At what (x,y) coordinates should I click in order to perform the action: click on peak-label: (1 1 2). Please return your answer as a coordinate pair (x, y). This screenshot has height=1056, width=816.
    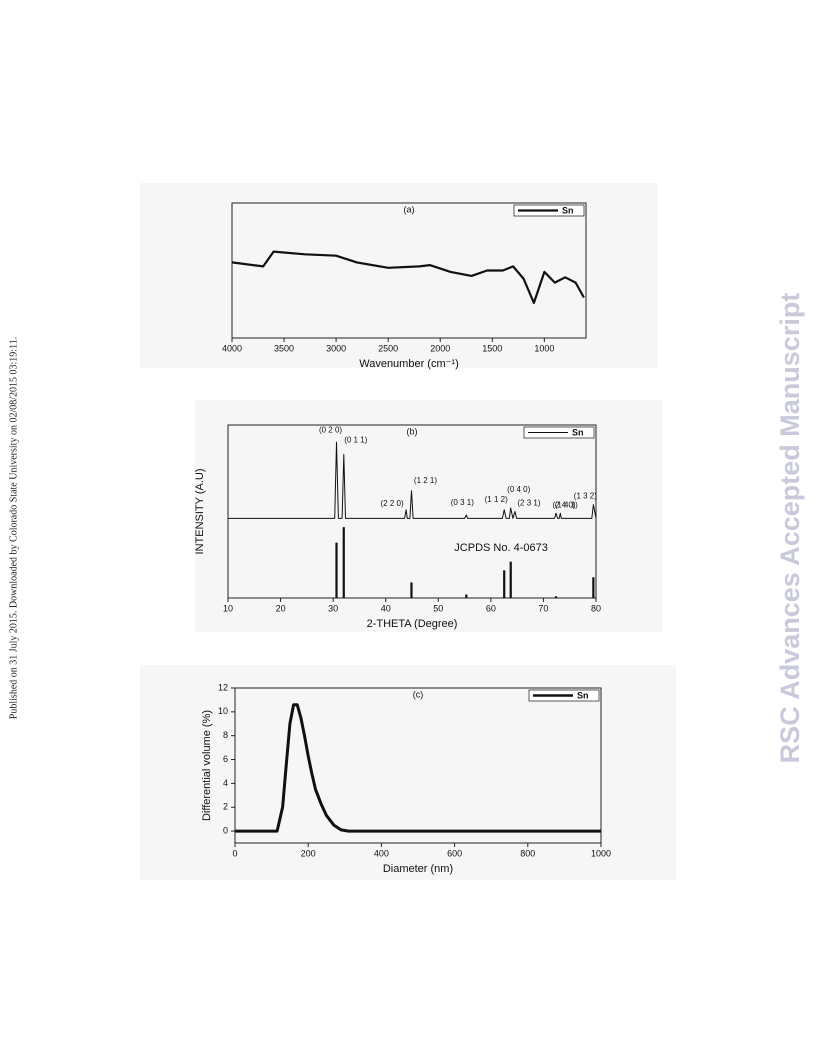
    Looking at the image, I should click on (496, 499).